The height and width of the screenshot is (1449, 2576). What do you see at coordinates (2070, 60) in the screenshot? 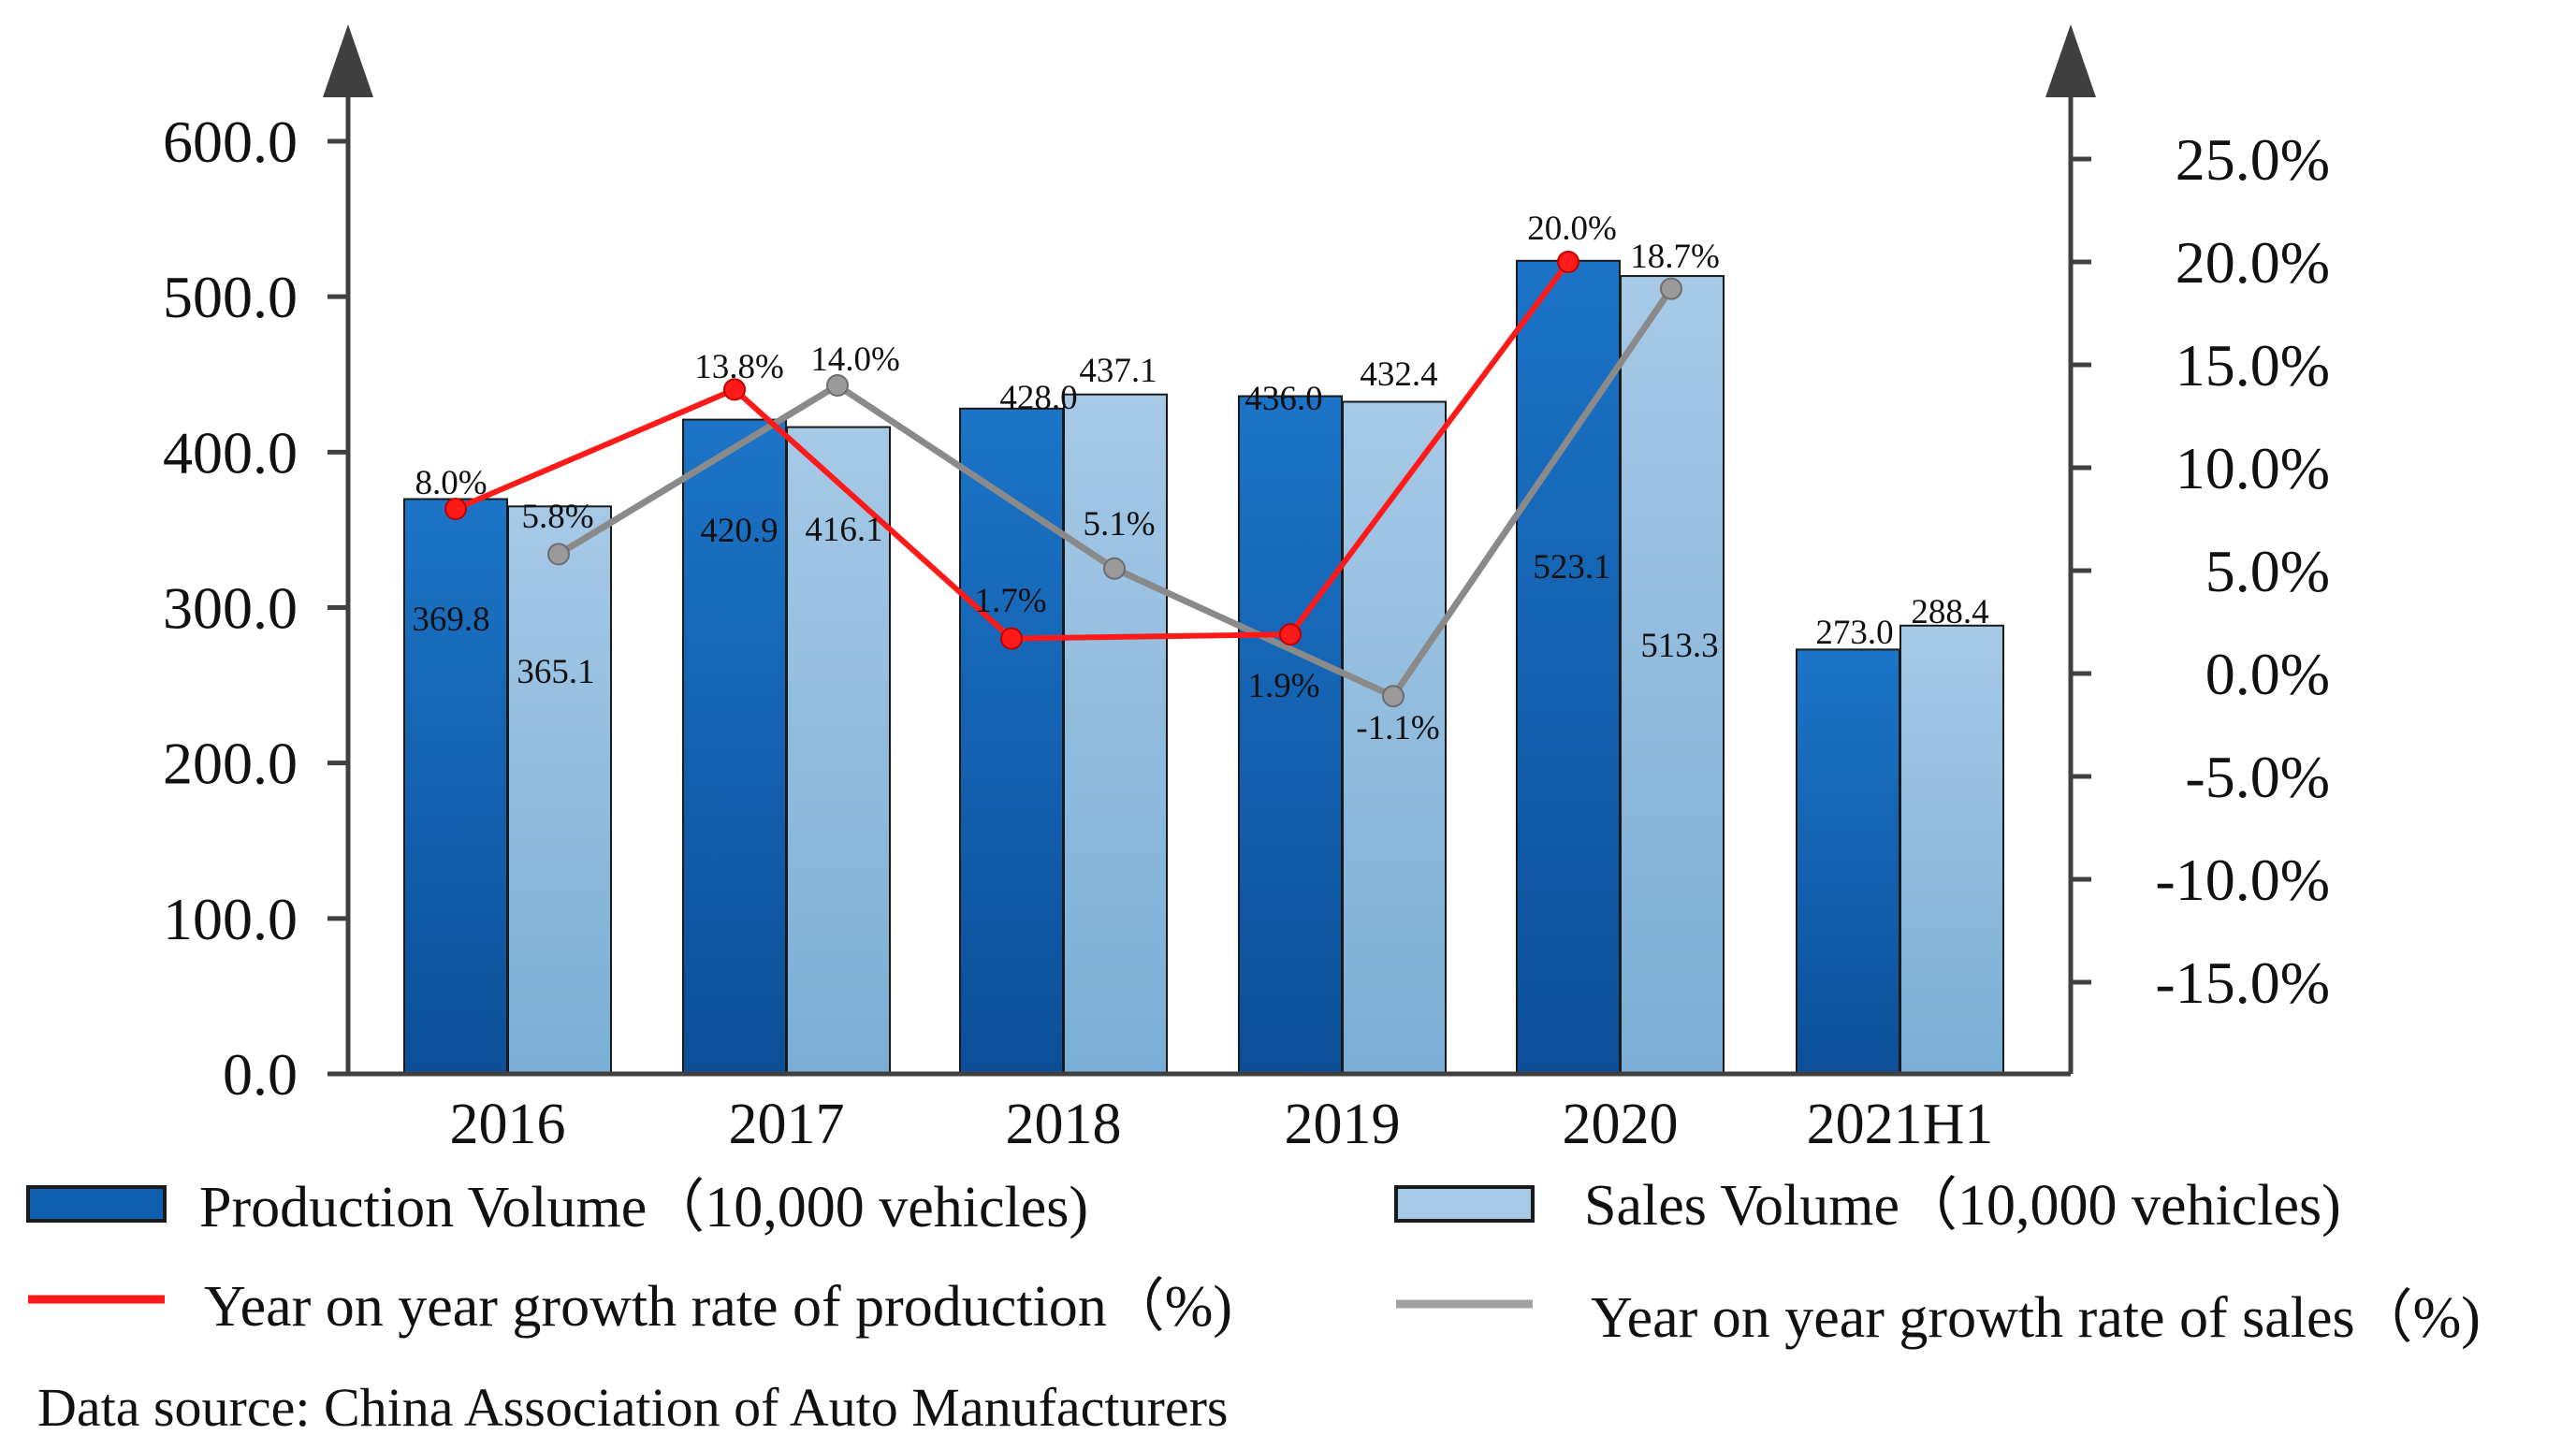
I see `right-axis-arrow-icon` at bounding box center [2070, 60].